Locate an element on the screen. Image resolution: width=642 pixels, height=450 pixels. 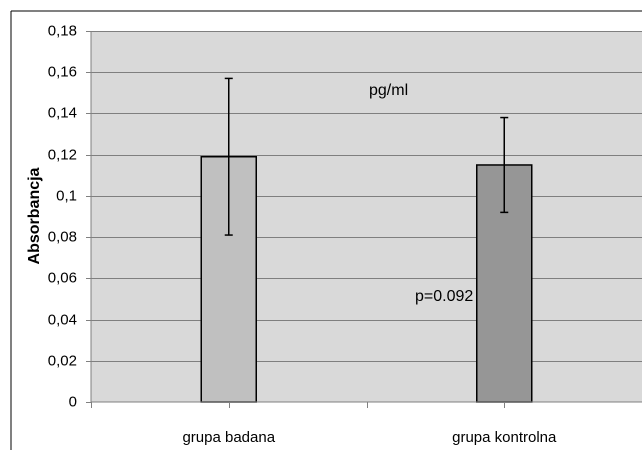
y-ticks: 0 0,02 0,04 0,06 0,08 0,1 0,12 0,14 0,16 0,18 is located at coordinates (69, 216).